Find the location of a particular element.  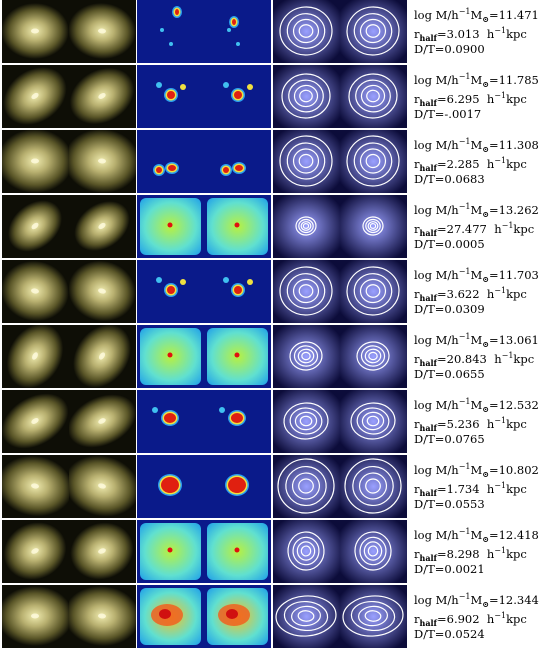

mass-line: log M/h−1M⊙=10.802 is located at coordinates (476, 470).